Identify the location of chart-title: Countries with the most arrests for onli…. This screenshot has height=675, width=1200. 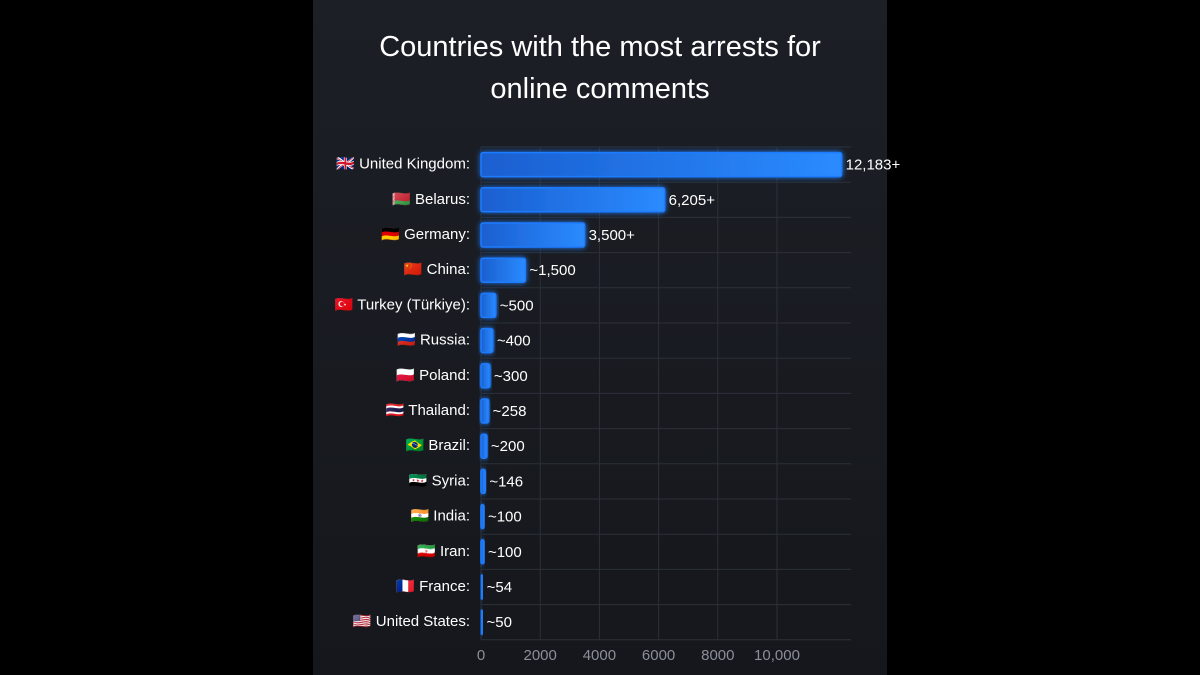
(600, 68).